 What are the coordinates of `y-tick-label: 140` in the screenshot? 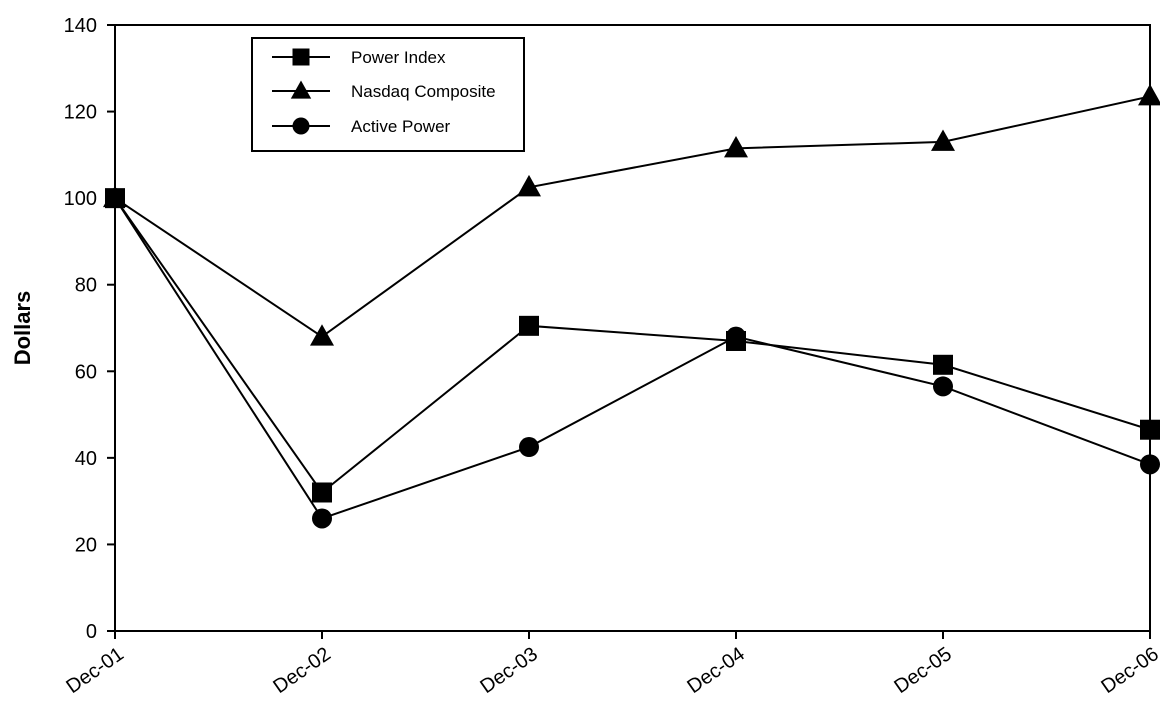 It's located at (80, 26).